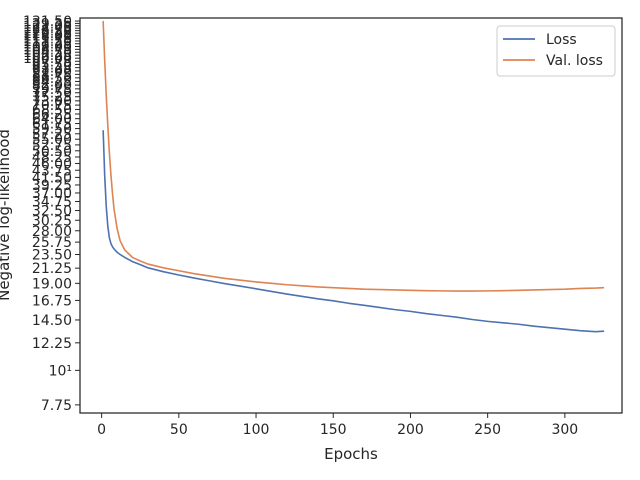 Image resolution: width=640 pixels, height=480 pixels. Describe the element at coordinates (52, 69) in the screenshot. I see `y-tick-label: 93.25` at that location.